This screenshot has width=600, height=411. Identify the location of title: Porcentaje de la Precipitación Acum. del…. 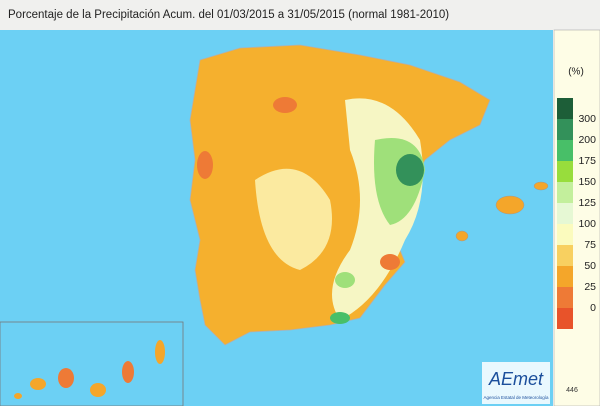
(228, 15).